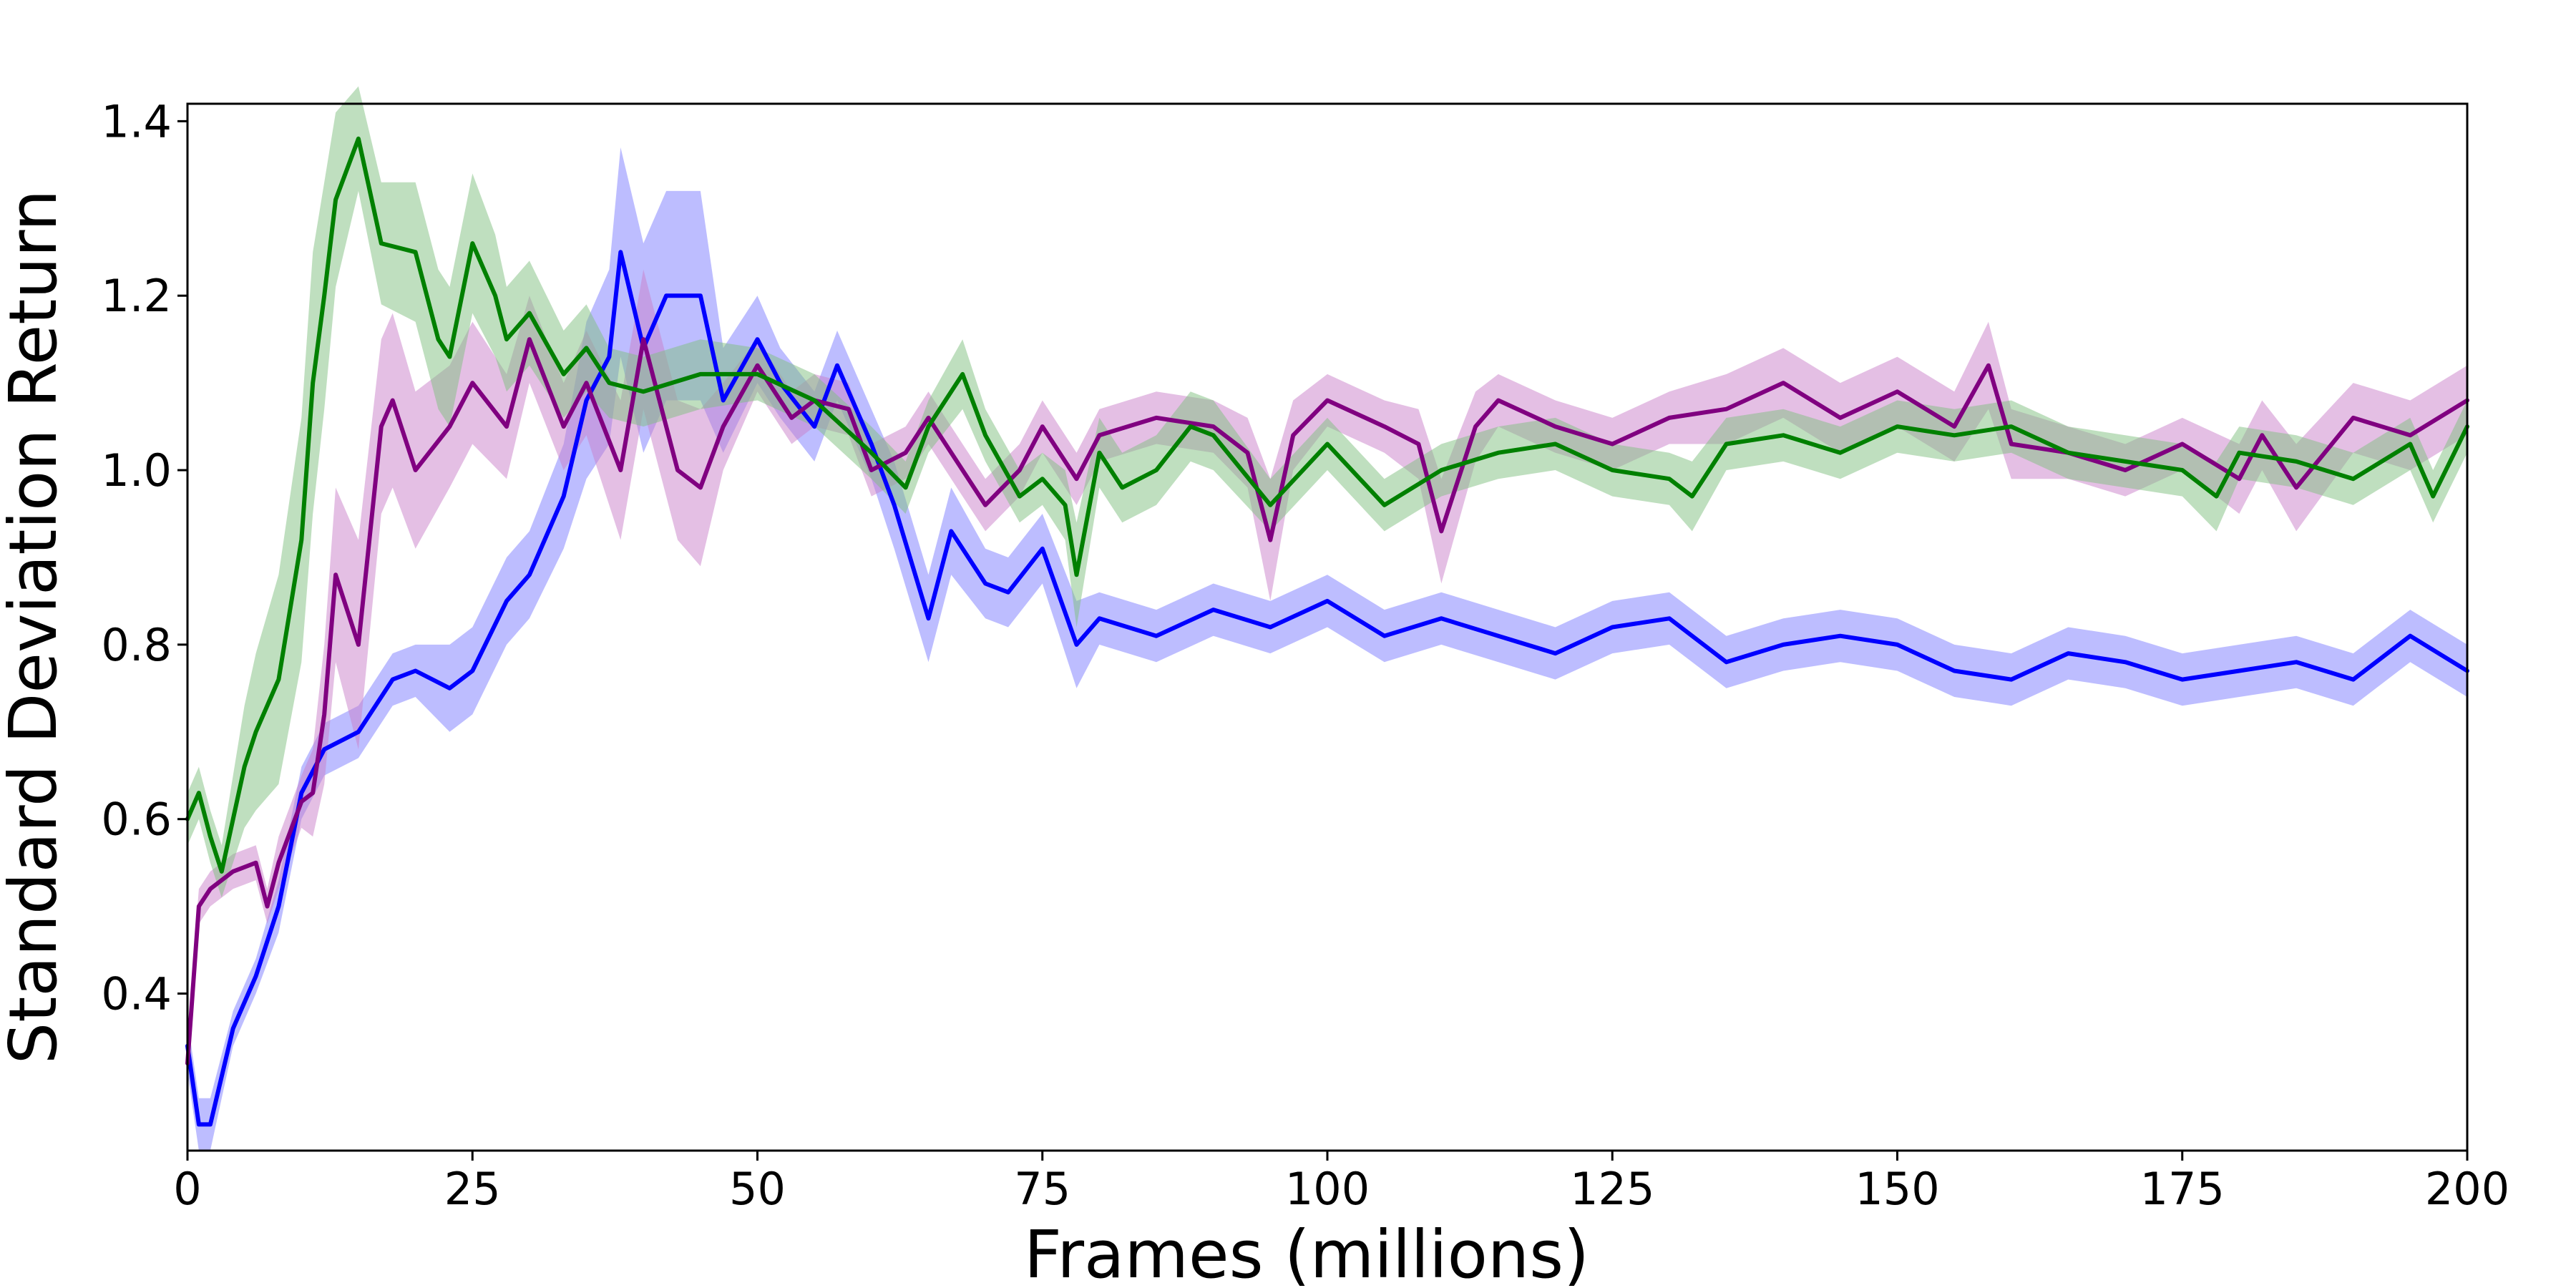 The height and width of the screenshot is (1288, 2576). What do you see at coordinates (1612, 1189) in the screenshot?
I see `x-tick-label: 125` at bounding box center [1612, 1189].